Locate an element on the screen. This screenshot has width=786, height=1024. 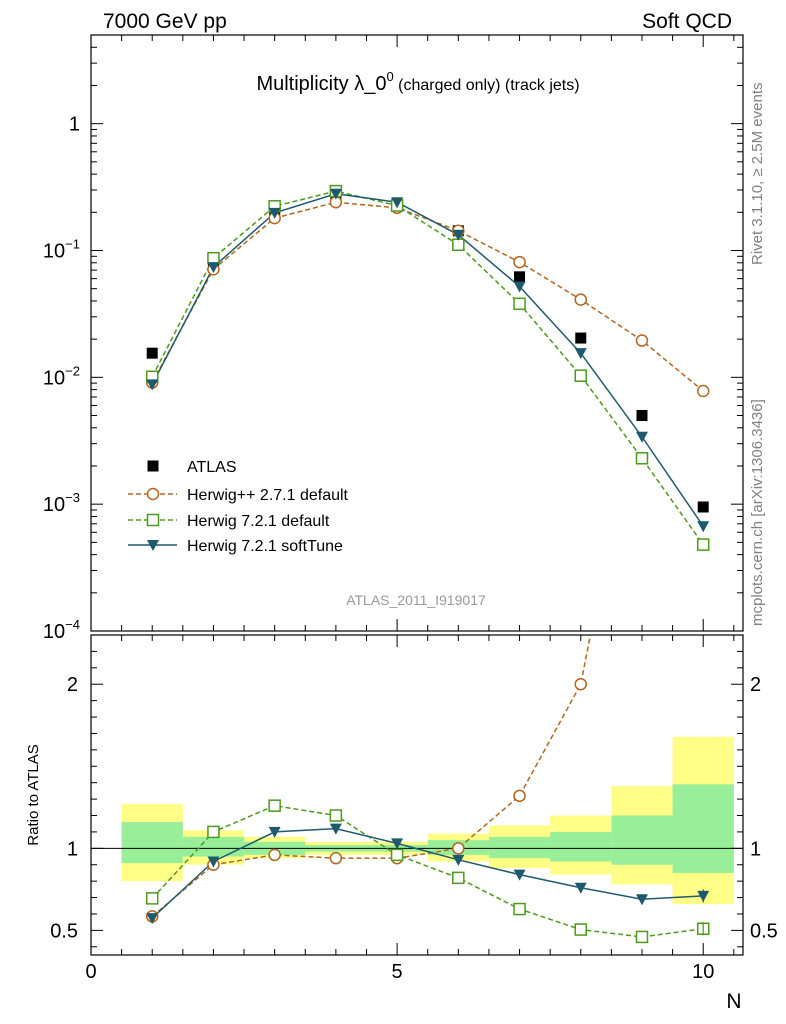
y-axis-label: Ratio to ATLAS is located at coordinates (33, 794).